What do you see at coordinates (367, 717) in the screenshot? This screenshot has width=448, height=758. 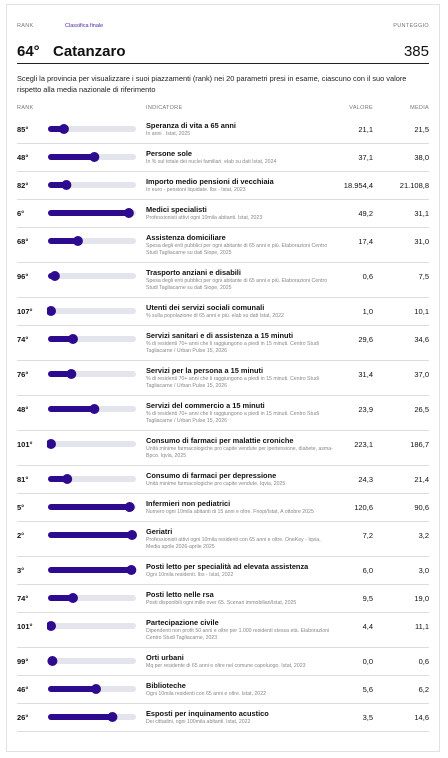 I see `value: 3,5` at bounding box center [367, 717].